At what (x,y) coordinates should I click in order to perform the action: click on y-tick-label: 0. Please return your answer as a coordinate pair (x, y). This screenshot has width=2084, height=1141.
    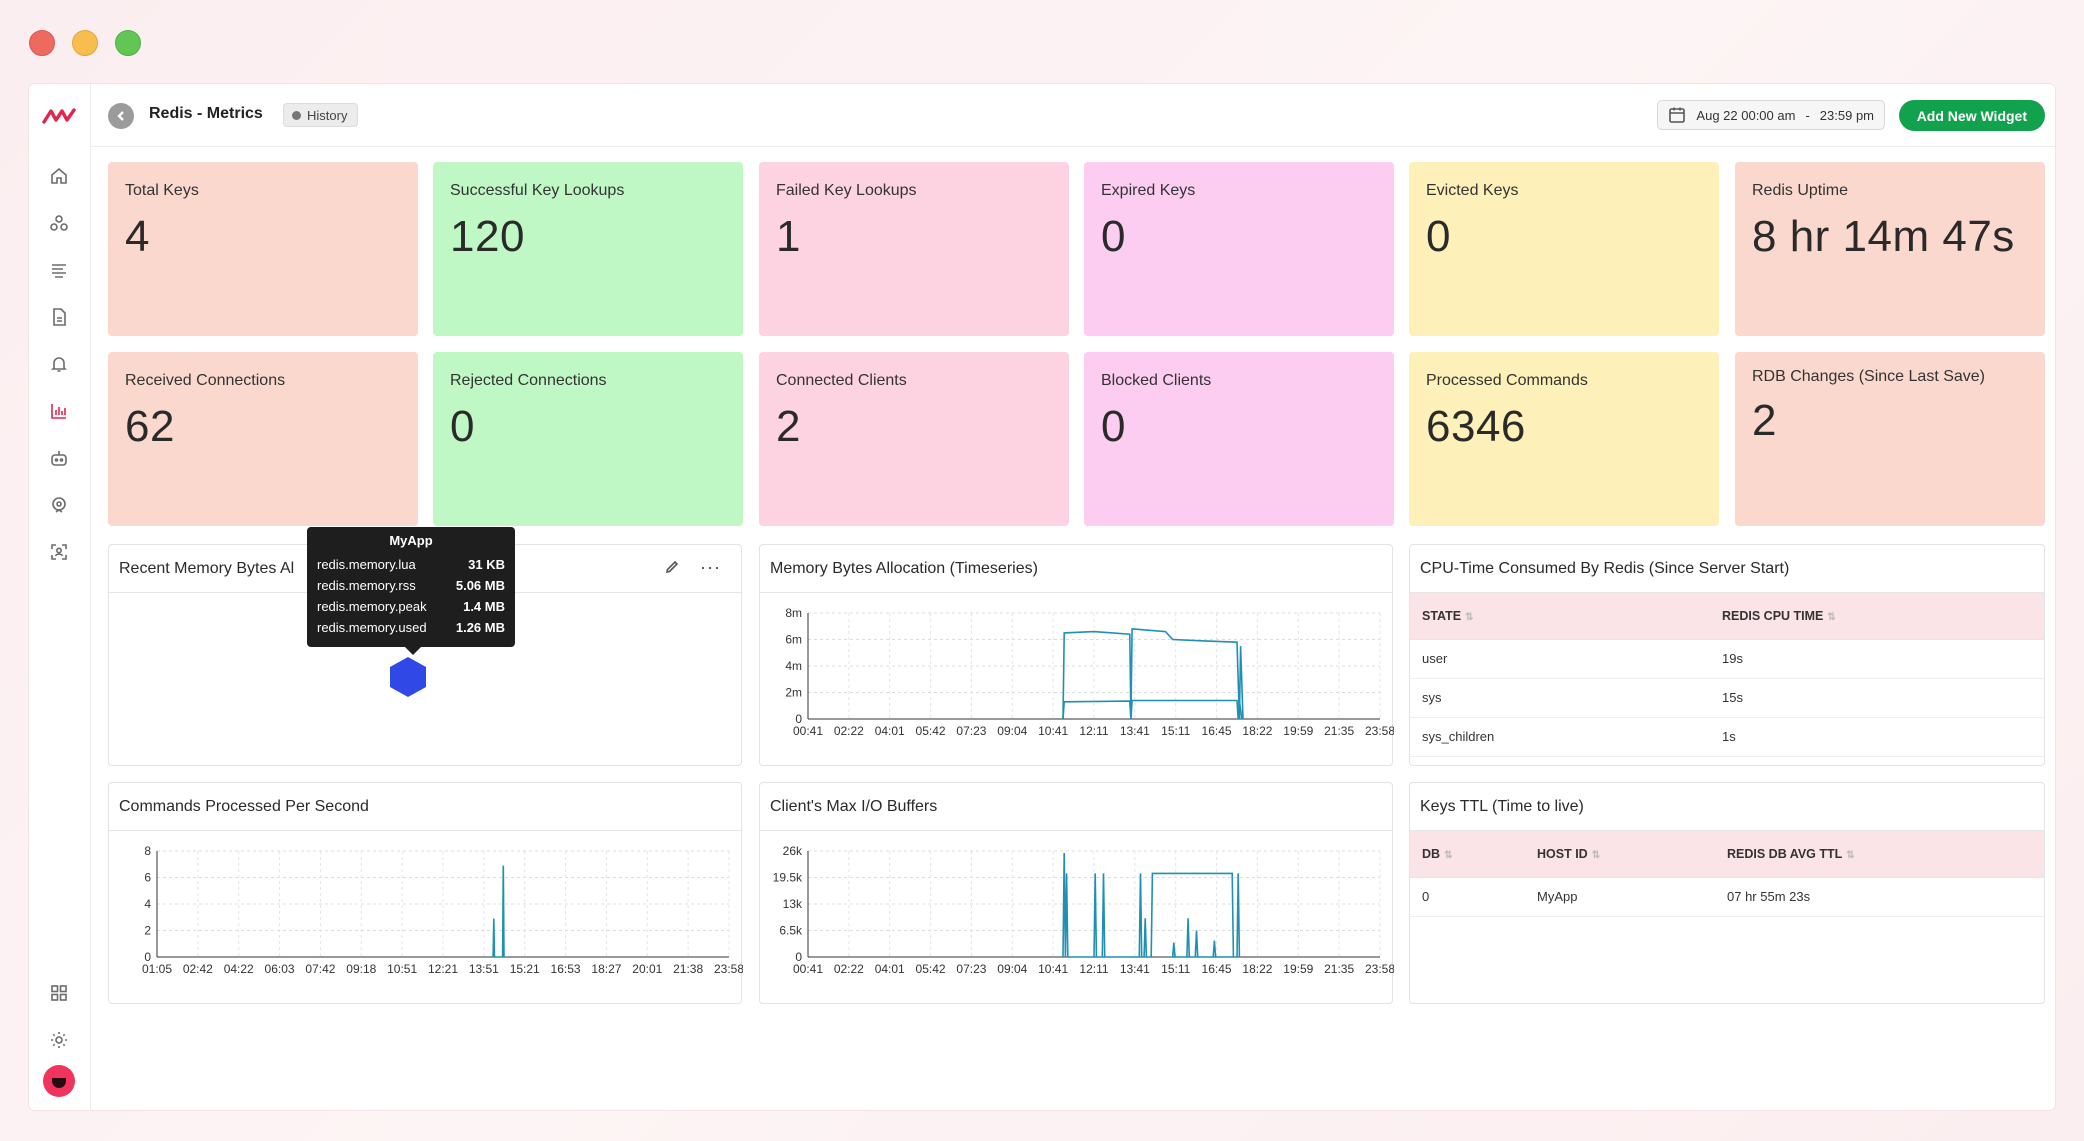
    Looking at the image, I should click on (147, 957).